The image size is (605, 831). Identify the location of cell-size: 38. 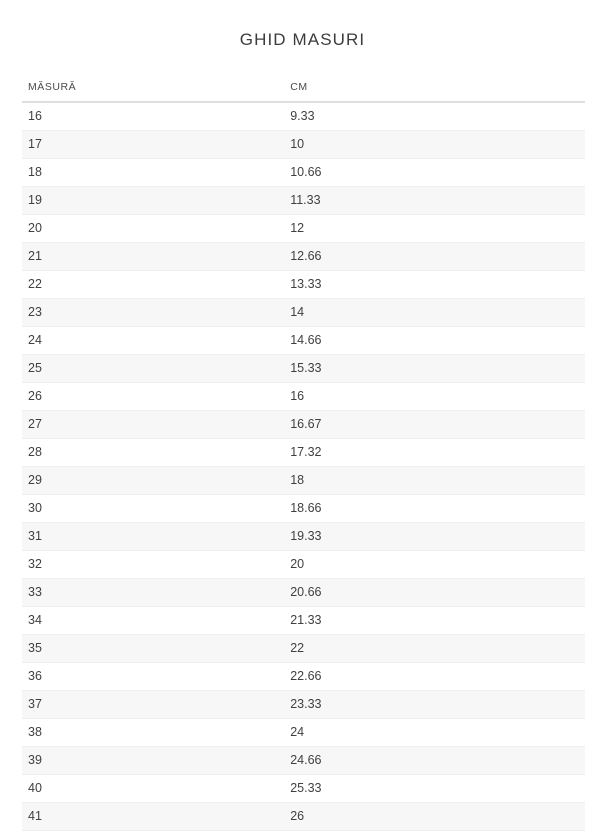
(153, 732).